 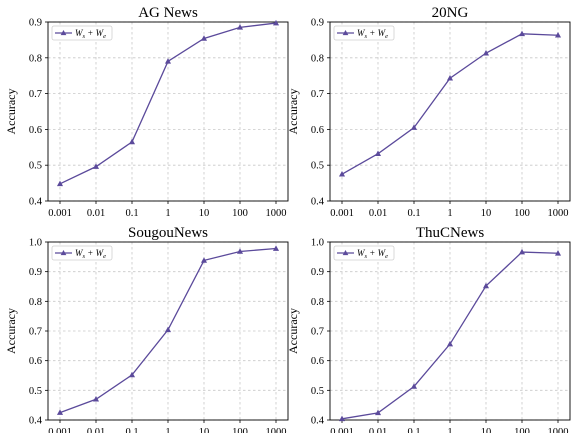 I want to click on chart-title: AG News, so click(x=168, y=13).